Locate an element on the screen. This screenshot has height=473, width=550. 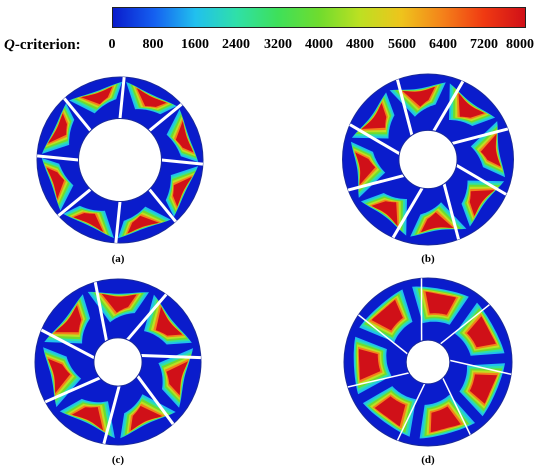
panel-a-contour is located at coordinates (120, 160).